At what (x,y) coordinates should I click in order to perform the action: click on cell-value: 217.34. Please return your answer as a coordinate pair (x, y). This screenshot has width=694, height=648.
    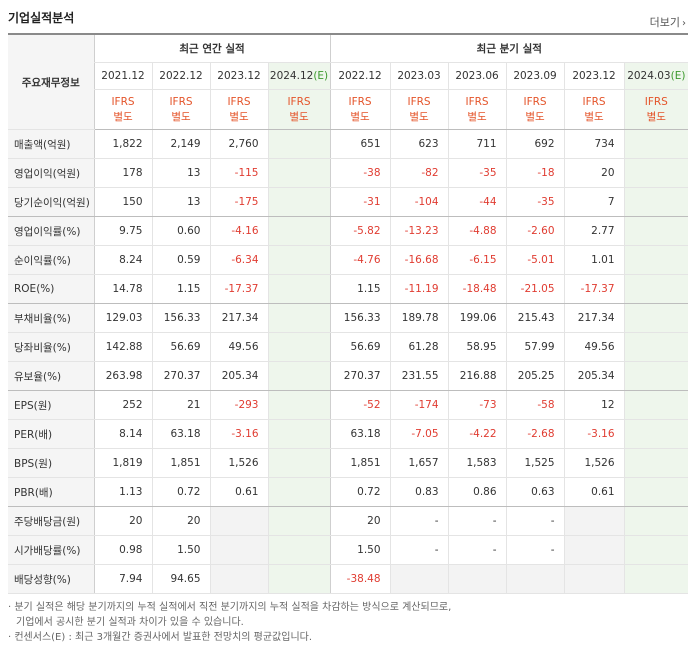
    Looking at the image, I should click on (238, 318).